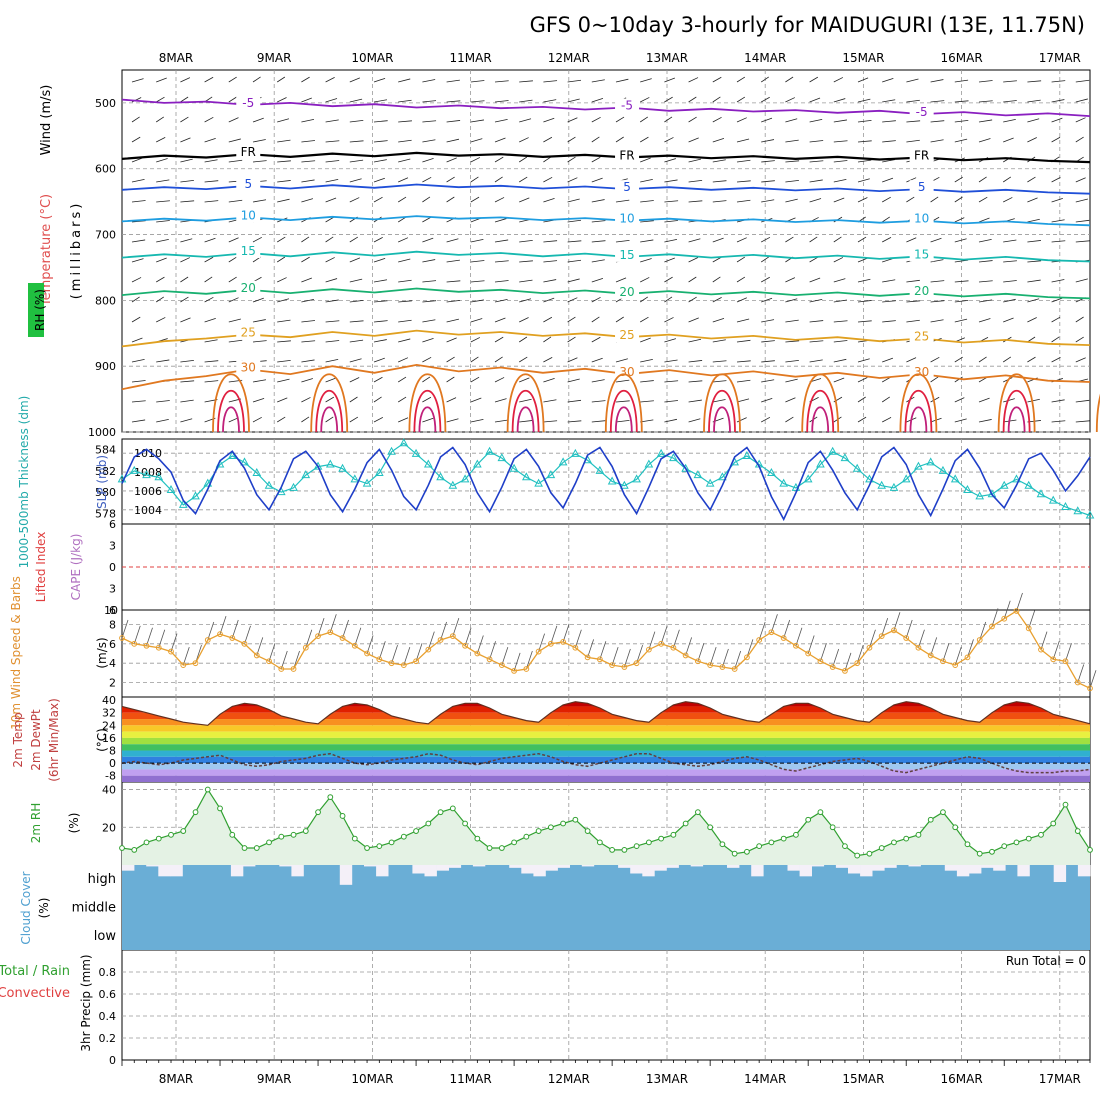  What do you see at coordinates (918, 403) in the screenshot?
I see `surface-heat-contour` at bounding box center [918, 403].